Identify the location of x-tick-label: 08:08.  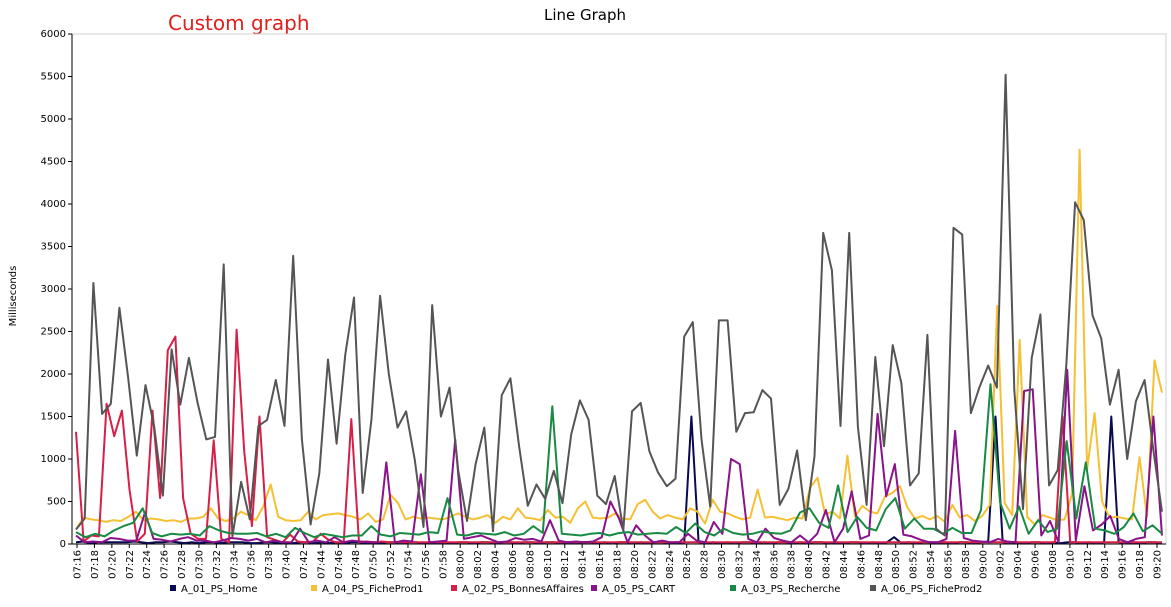
(530, 564).